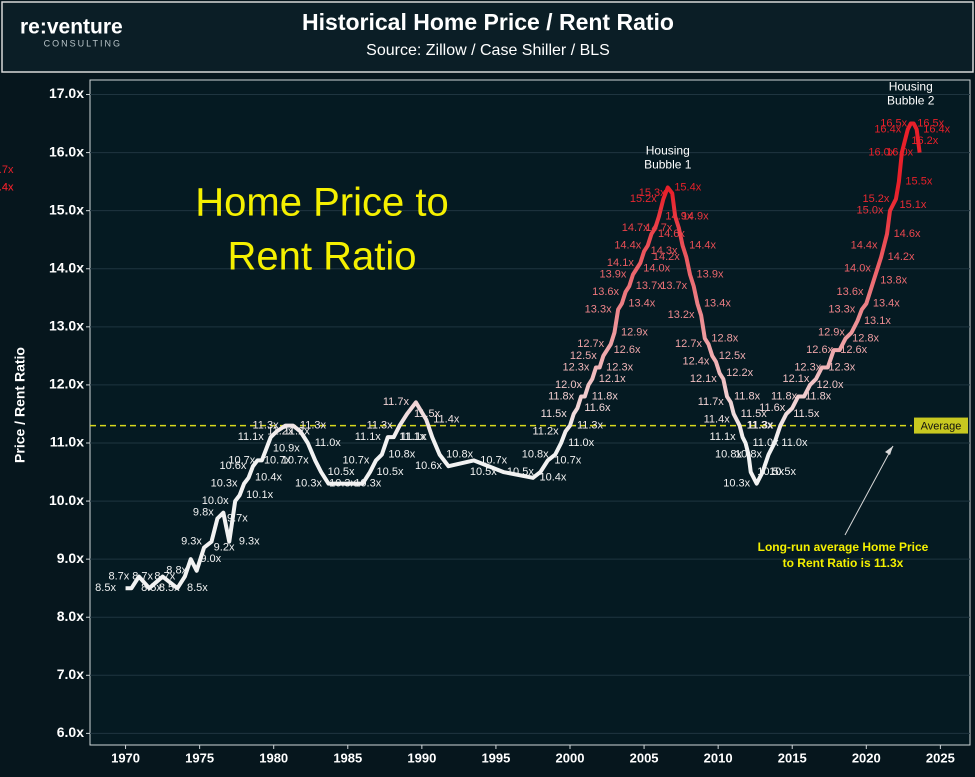  Describe the element at coordinates (488, 22) in the screenshot. I see `chart-title: Historical Home Price / Rent Ratio` at that location.